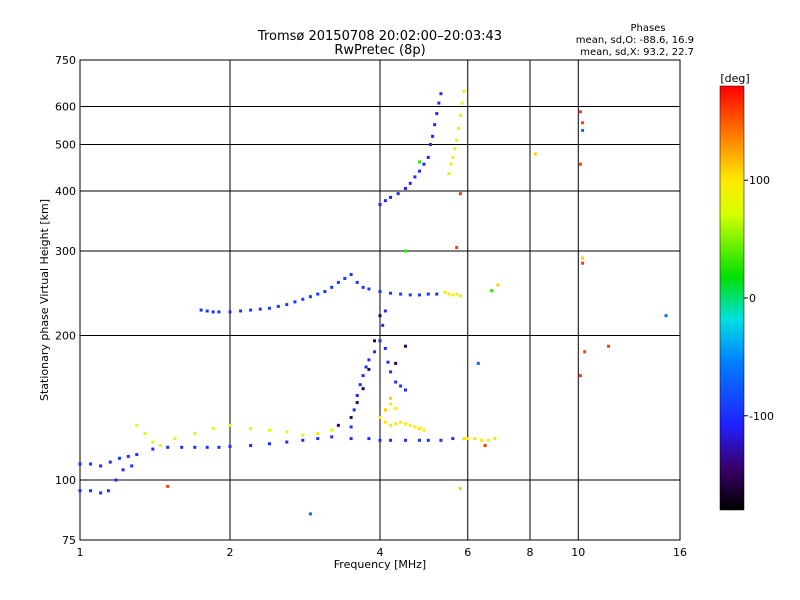 The height and width of the screenshot is (600, 800). I want to click on chart-subtitle: RwPretec (8p), so click(379, 50).